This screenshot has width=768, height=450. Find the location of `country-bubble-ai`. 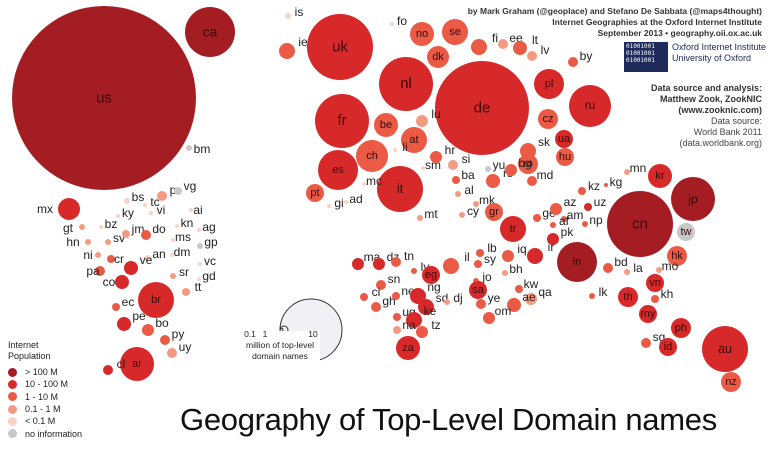

country-bubble-ai is located at coordinates (191, 210).